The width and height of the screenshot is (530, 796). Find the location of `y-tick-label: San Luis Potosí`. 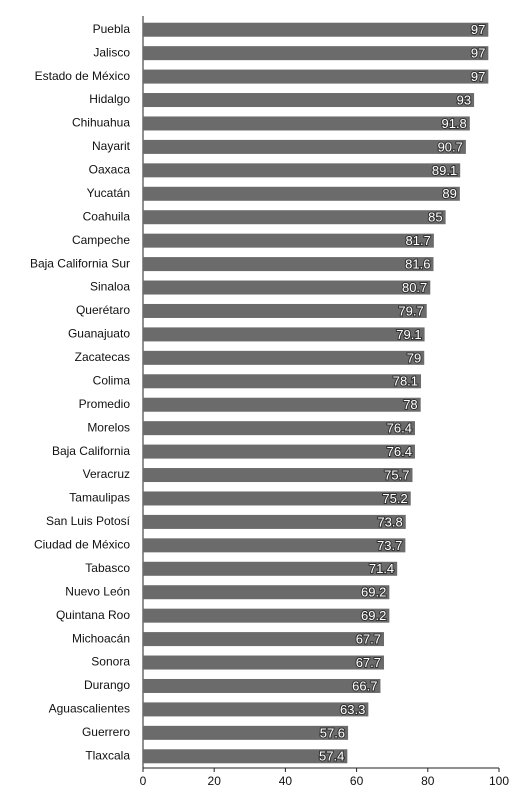

y-tick-label: San Luis Potosí is located at coordinates (88, 521).